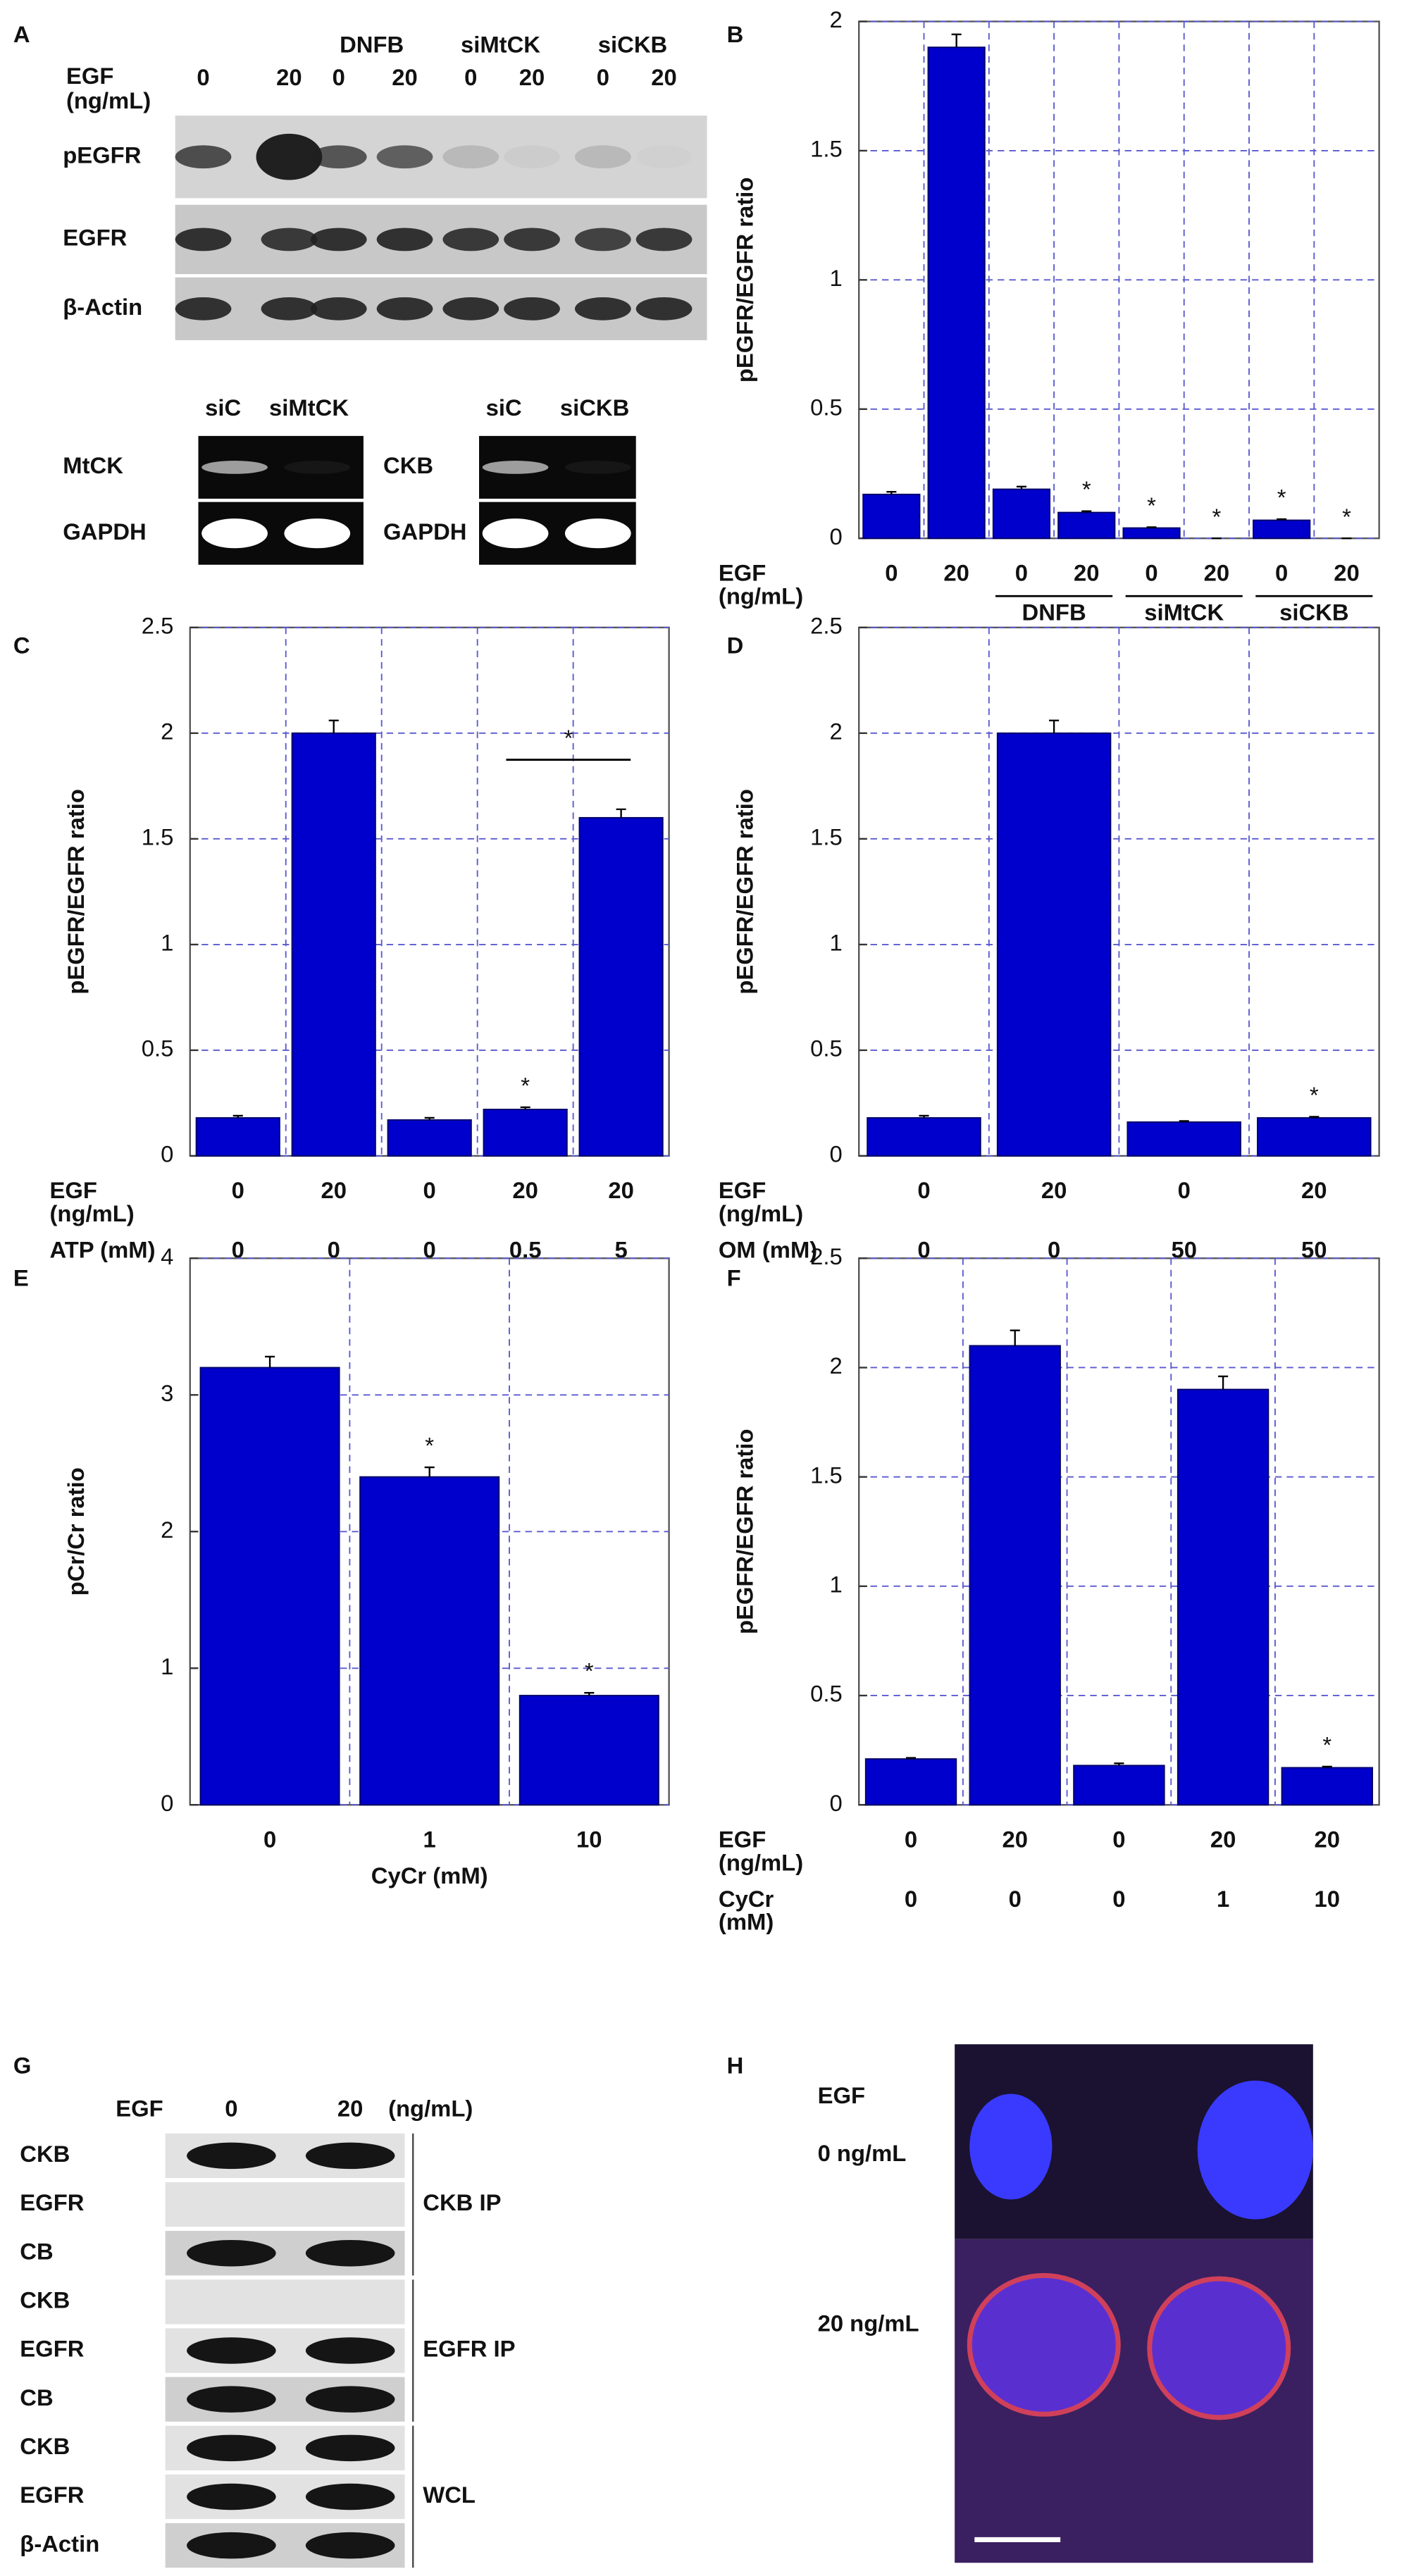 Image resolution: width=1409 pixels, height=2576 pixels. I want to click on lane-label: siC, so click(223, 407).